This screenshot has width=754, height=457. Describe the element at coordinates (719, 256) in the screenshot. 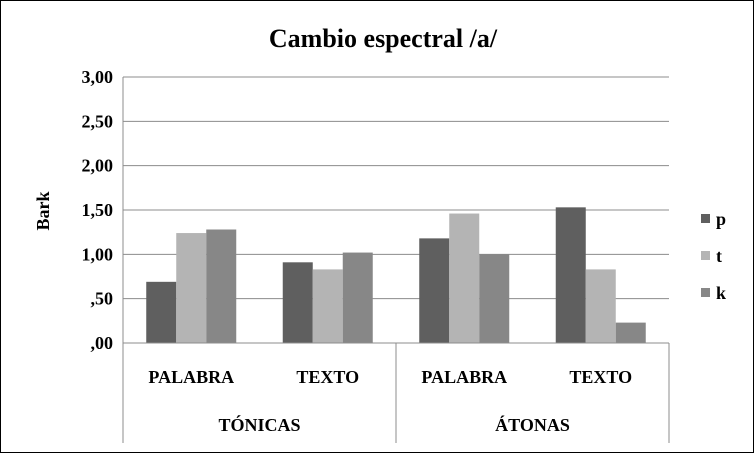

I see `legend-label-t: t` at that location.